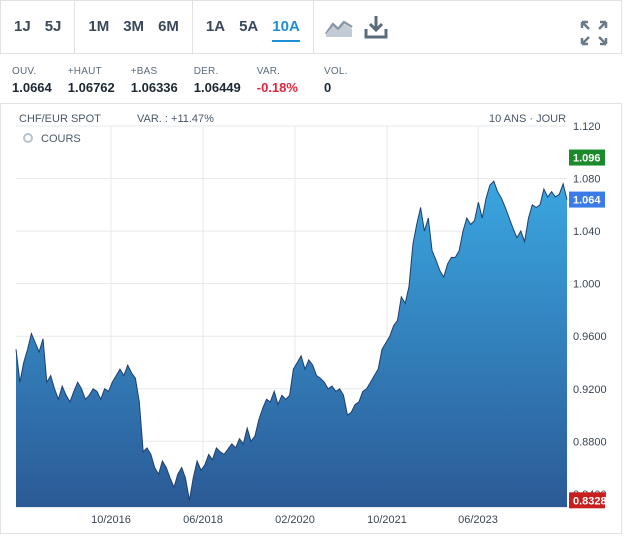 The width and height of the screenshot is (629, 538). What do you see at coordinates (53, 26) in the screenshot?
I see `period-5j-button: 5J` at bounding box center [53, 26].